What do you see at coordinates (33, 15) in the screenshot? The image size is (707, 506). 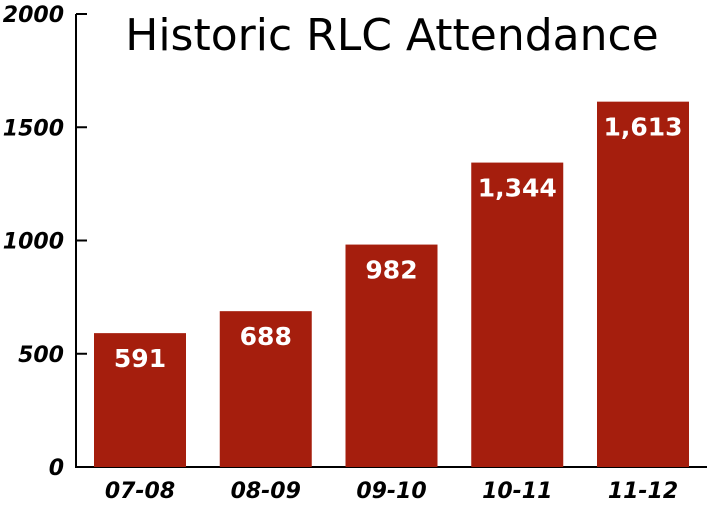 I see `y-tick-label: 2000` at bounding box center [33, 15].